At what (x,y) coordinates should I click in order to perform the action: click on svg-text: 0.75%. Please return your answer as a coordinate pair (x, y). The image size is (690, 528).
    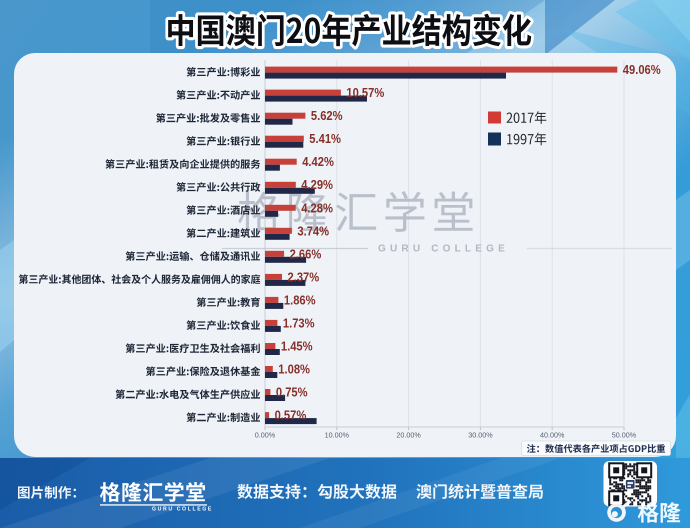
    Looking at the image, I should click on (292, 392).